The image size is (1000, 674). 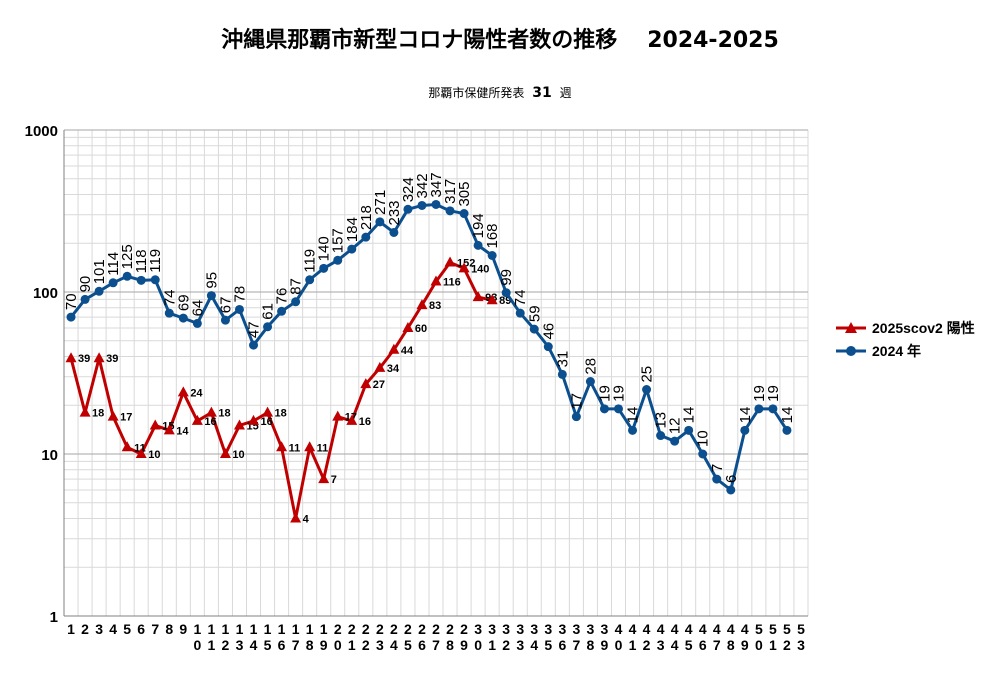 I want to click on data-label: 114, so click(x=113, y=264).